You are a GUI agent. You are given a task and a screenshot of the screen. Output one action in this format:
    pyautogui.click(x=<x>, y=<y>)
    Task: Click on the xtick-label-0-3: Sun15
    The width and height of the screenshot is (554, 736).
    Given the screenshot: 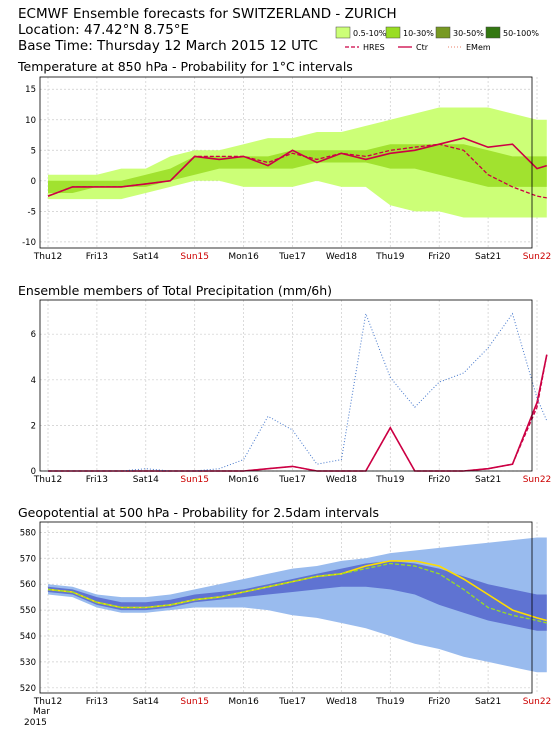 What is the action you would take?
    pyautogui.click(x=194, y=257)
    